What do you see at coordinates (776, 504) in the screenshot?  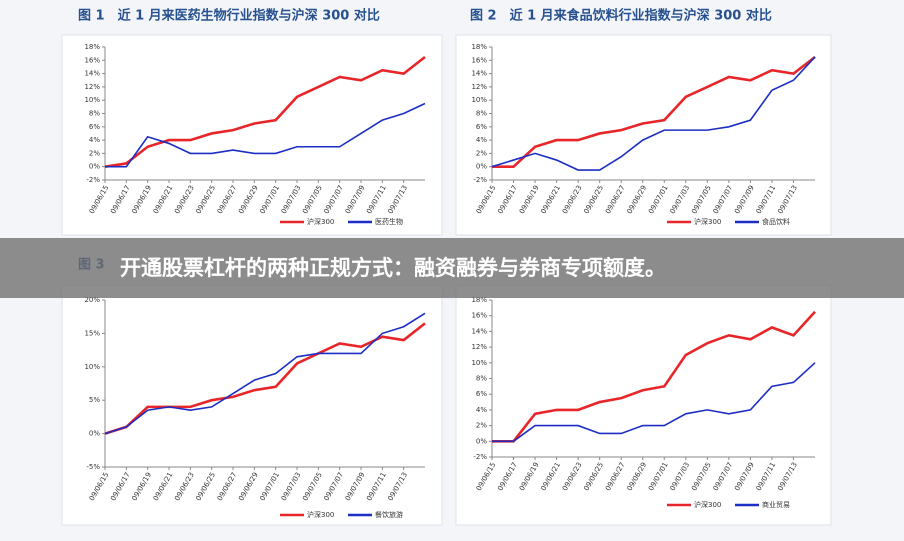 I see `legend-label: 商业贸易` at bounding box center [776, 504].